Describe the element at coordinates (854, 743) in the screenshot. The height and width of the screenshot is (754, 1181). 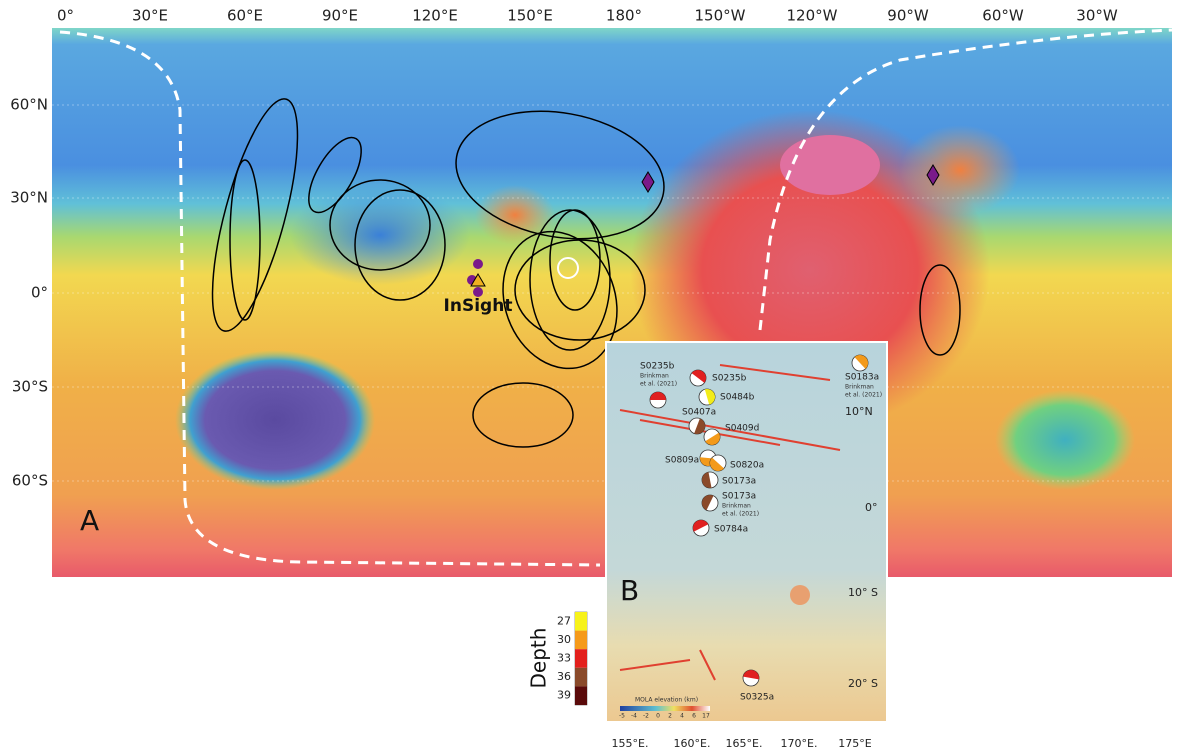
I see `inset-lon-label: 175°E` at that location.